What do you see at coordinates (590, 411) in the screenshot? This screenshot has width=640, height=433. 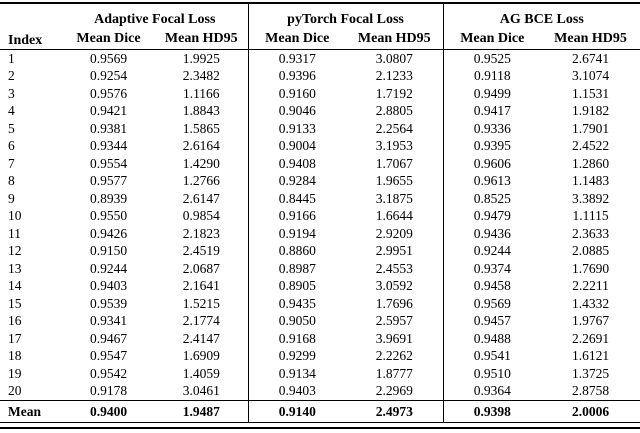 I see `mean-value-cell: 2.0006` at bounding box center [590, 411].